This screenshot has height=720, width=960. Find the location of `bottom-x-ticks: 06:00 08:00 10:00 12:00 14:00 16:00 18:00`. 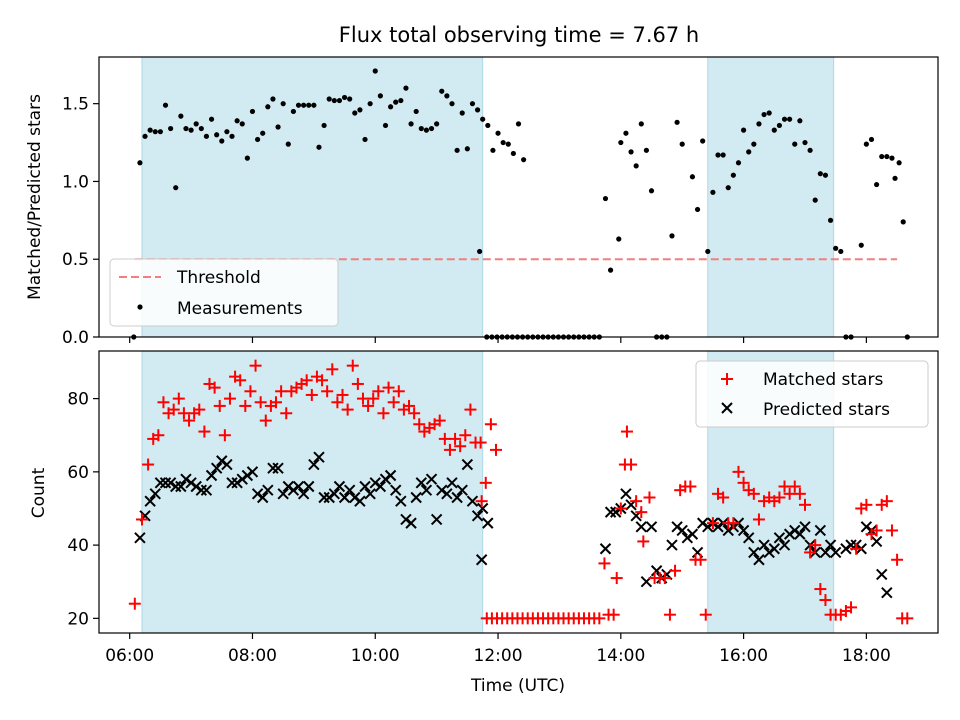

bottom-x-ticks: 06:00 08:00 10:00 12:00 14:00 16:00 18:00 is located at coordinates (498, 649).